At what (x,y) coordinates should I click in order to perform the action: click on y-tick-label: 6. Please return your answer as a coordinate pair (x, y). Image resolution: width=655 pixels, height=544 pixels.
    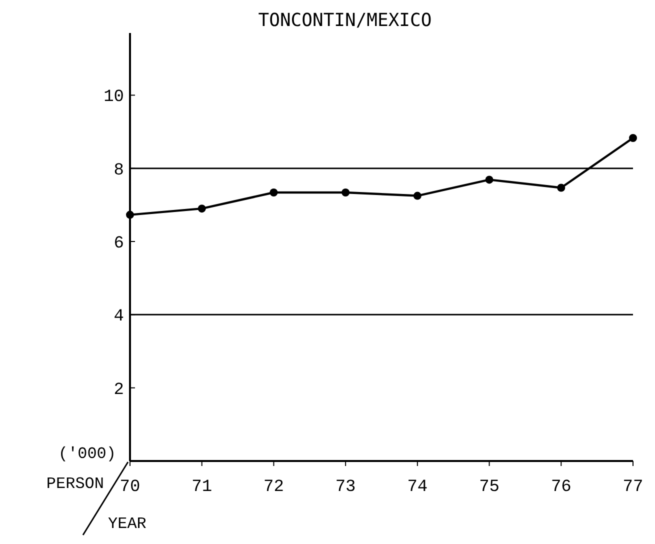
    Looking at the image, I should click on (119, 244).